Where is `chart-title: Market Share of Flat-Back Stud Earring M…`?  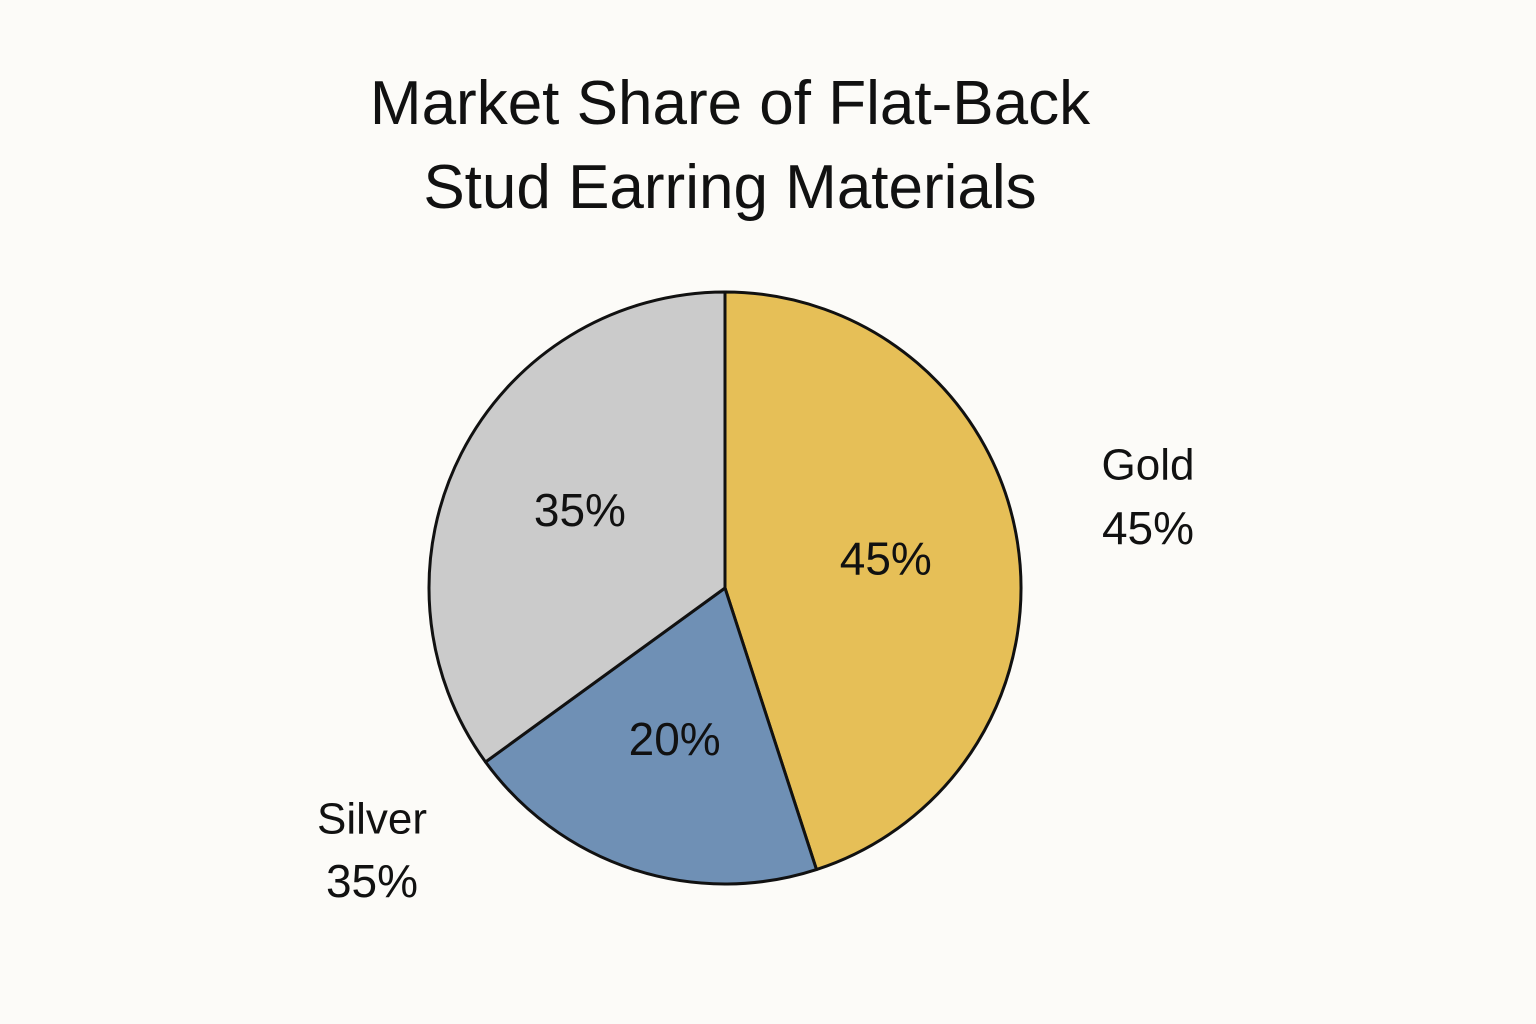 chart-title: Market Share of Flat-Back Stud Earring M… is located at coordinates (730, 145).